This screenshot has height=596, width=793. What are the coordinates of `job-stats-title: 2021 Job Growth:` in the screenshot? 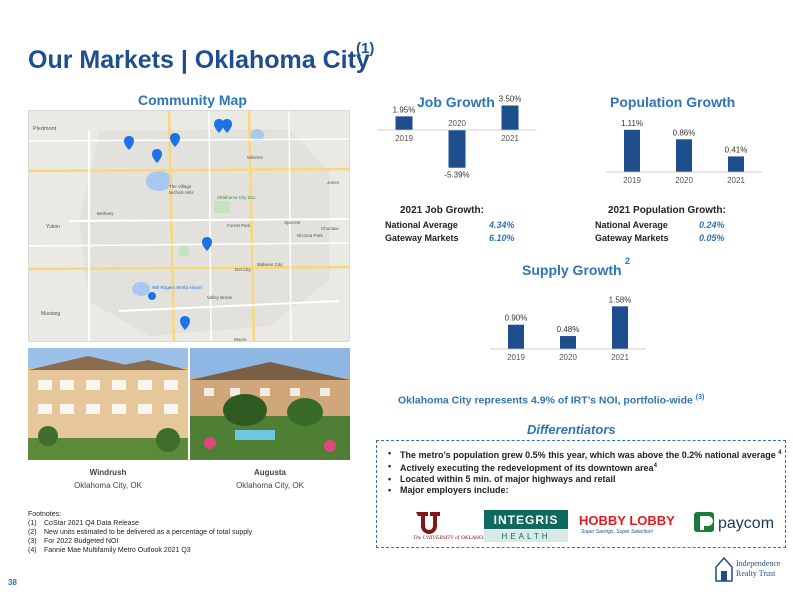 It's located at (442, 210).